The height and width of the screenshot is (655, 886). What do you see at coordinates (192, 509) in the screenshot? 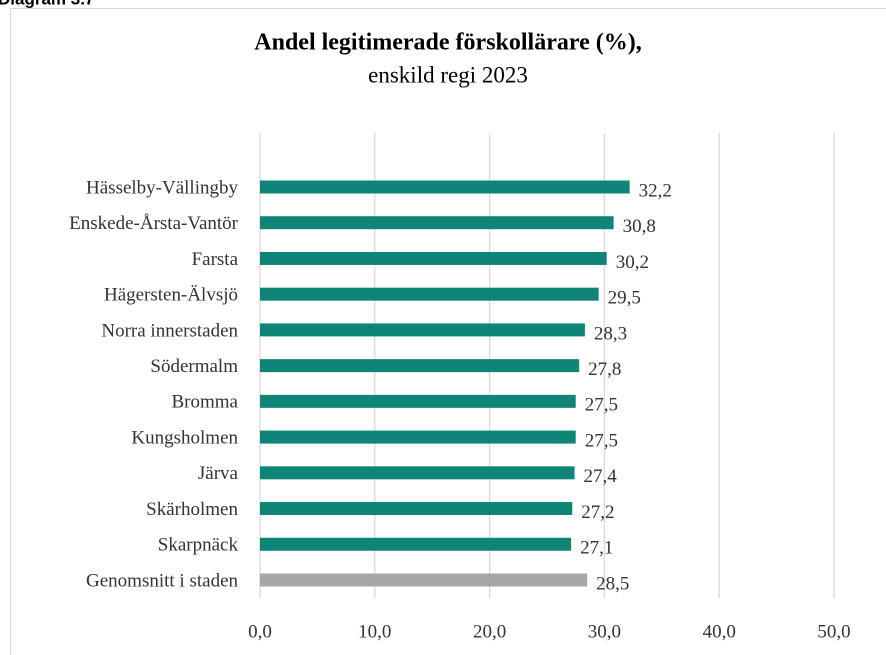
I see `y-tick-label: Skärholmen` at bounding box center [192, 509].